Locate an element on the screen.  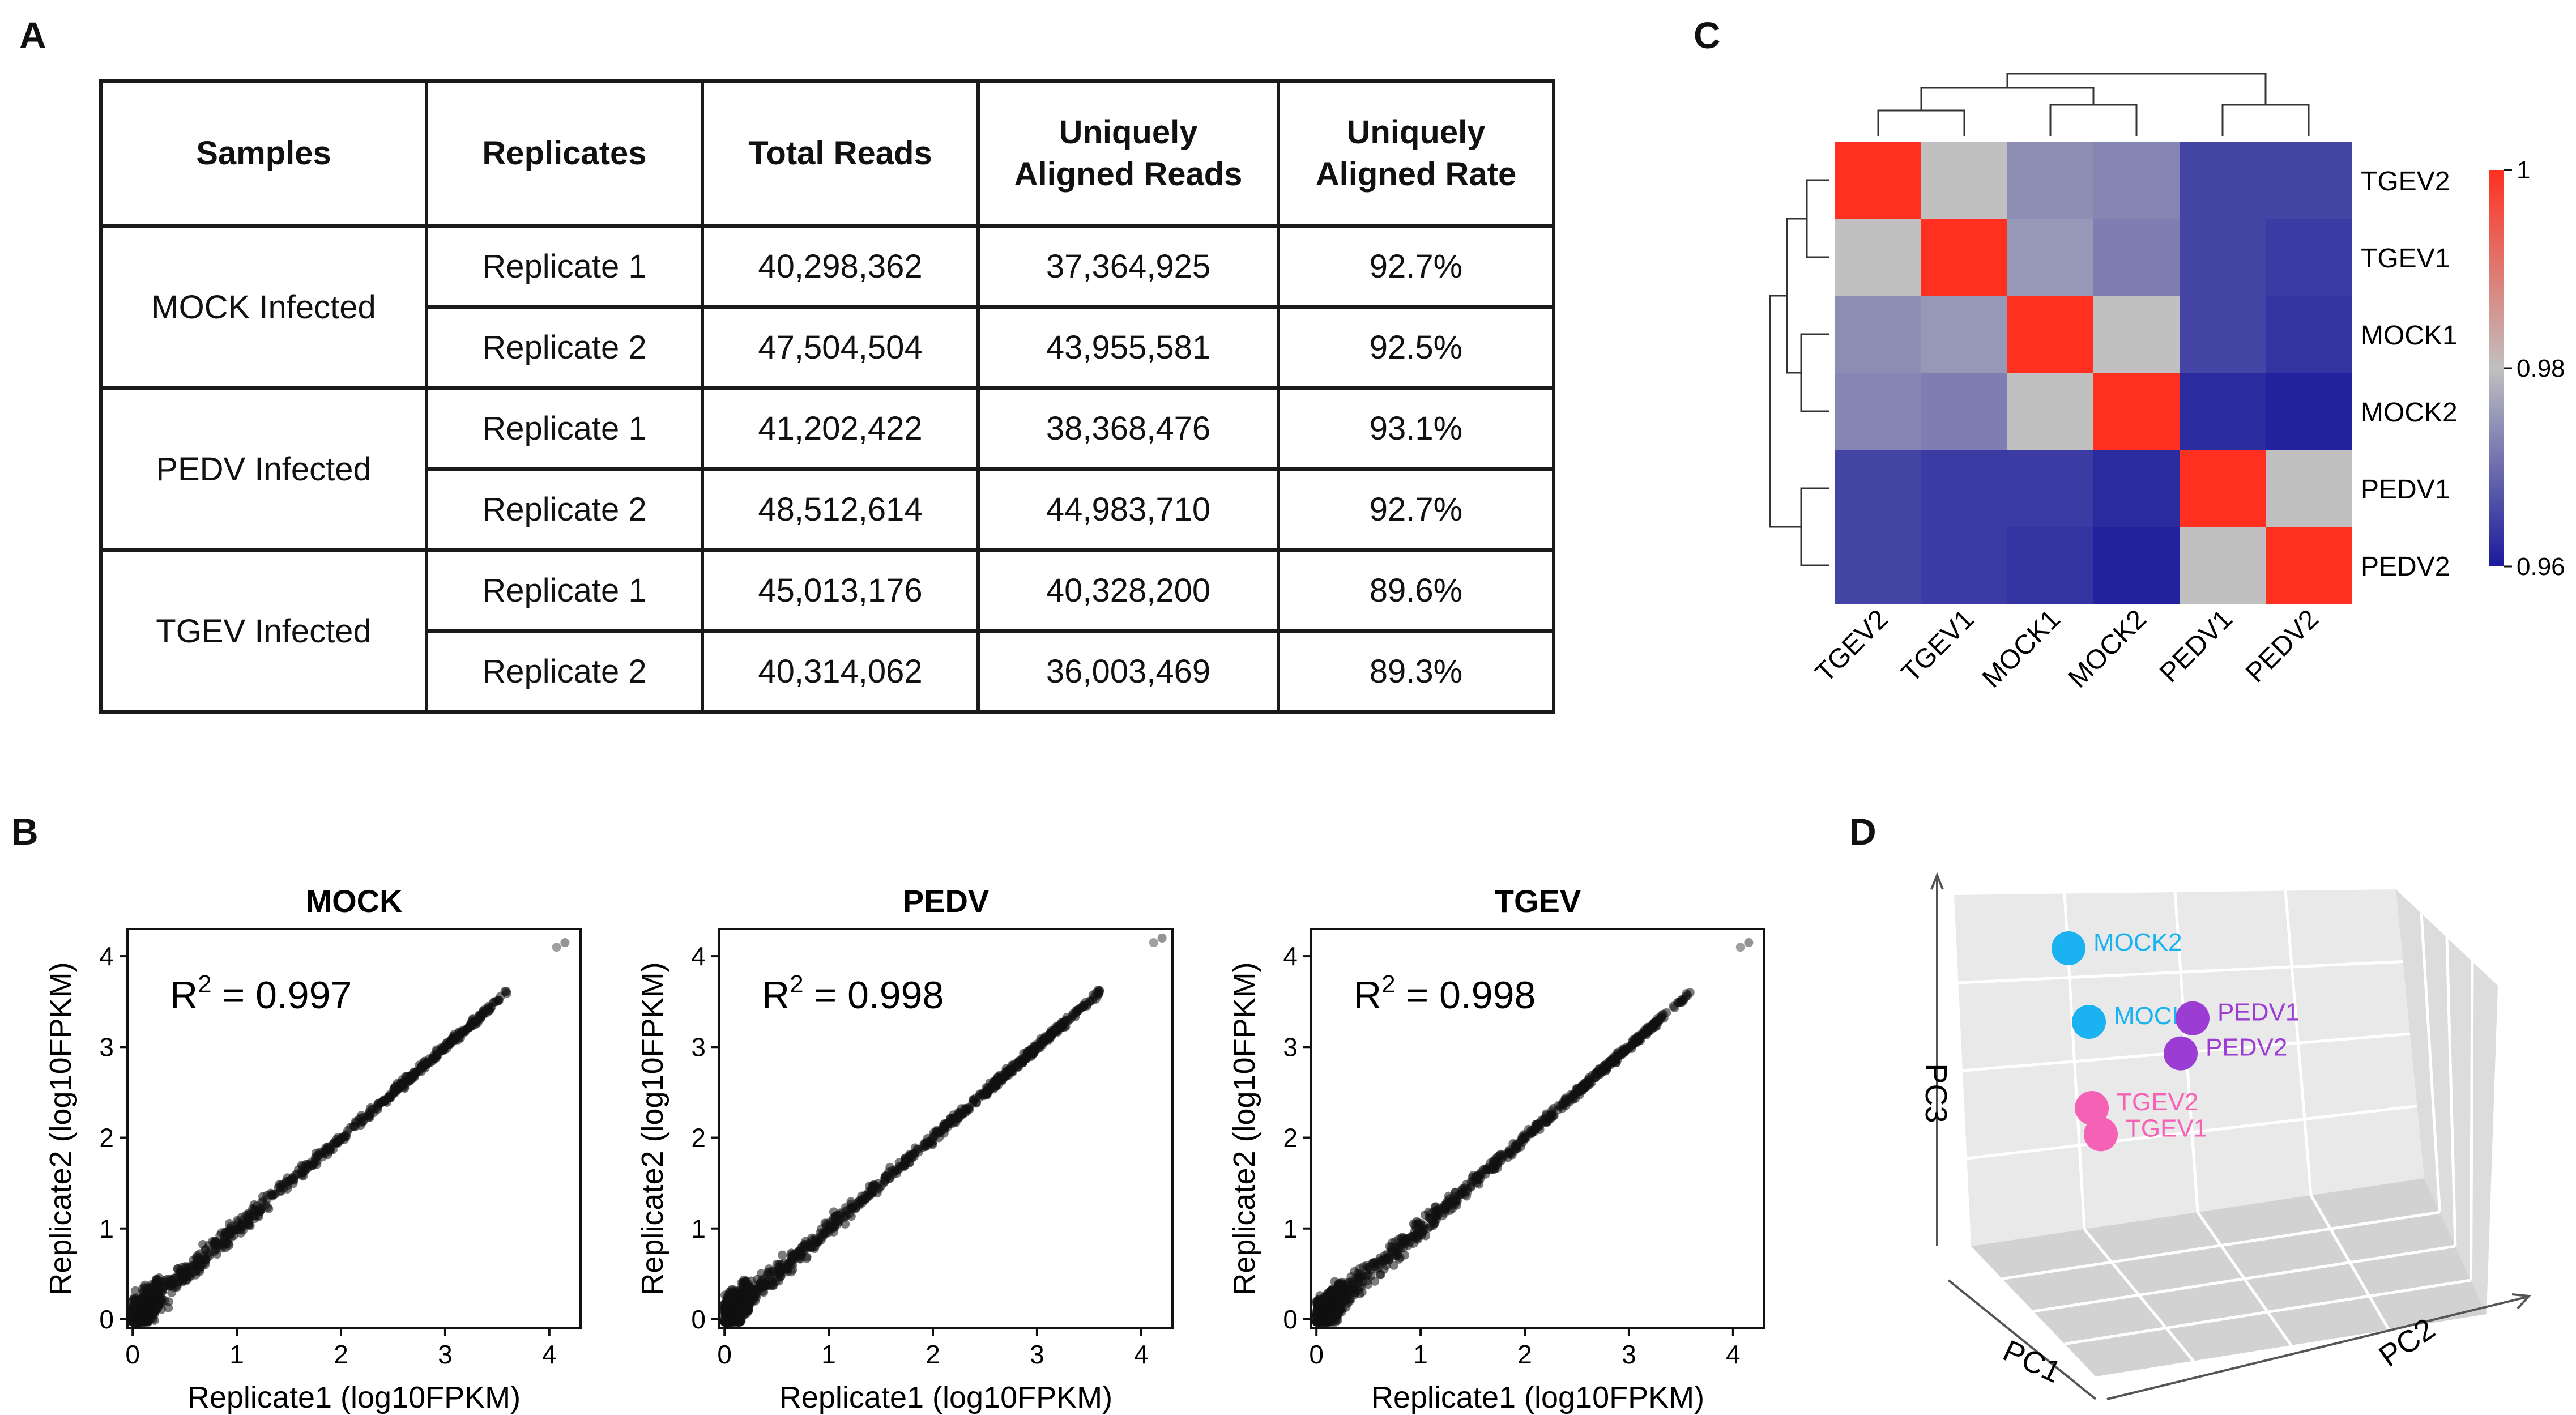
total-reads-cell: 45,013,176 is located at coordinates (840, 590).